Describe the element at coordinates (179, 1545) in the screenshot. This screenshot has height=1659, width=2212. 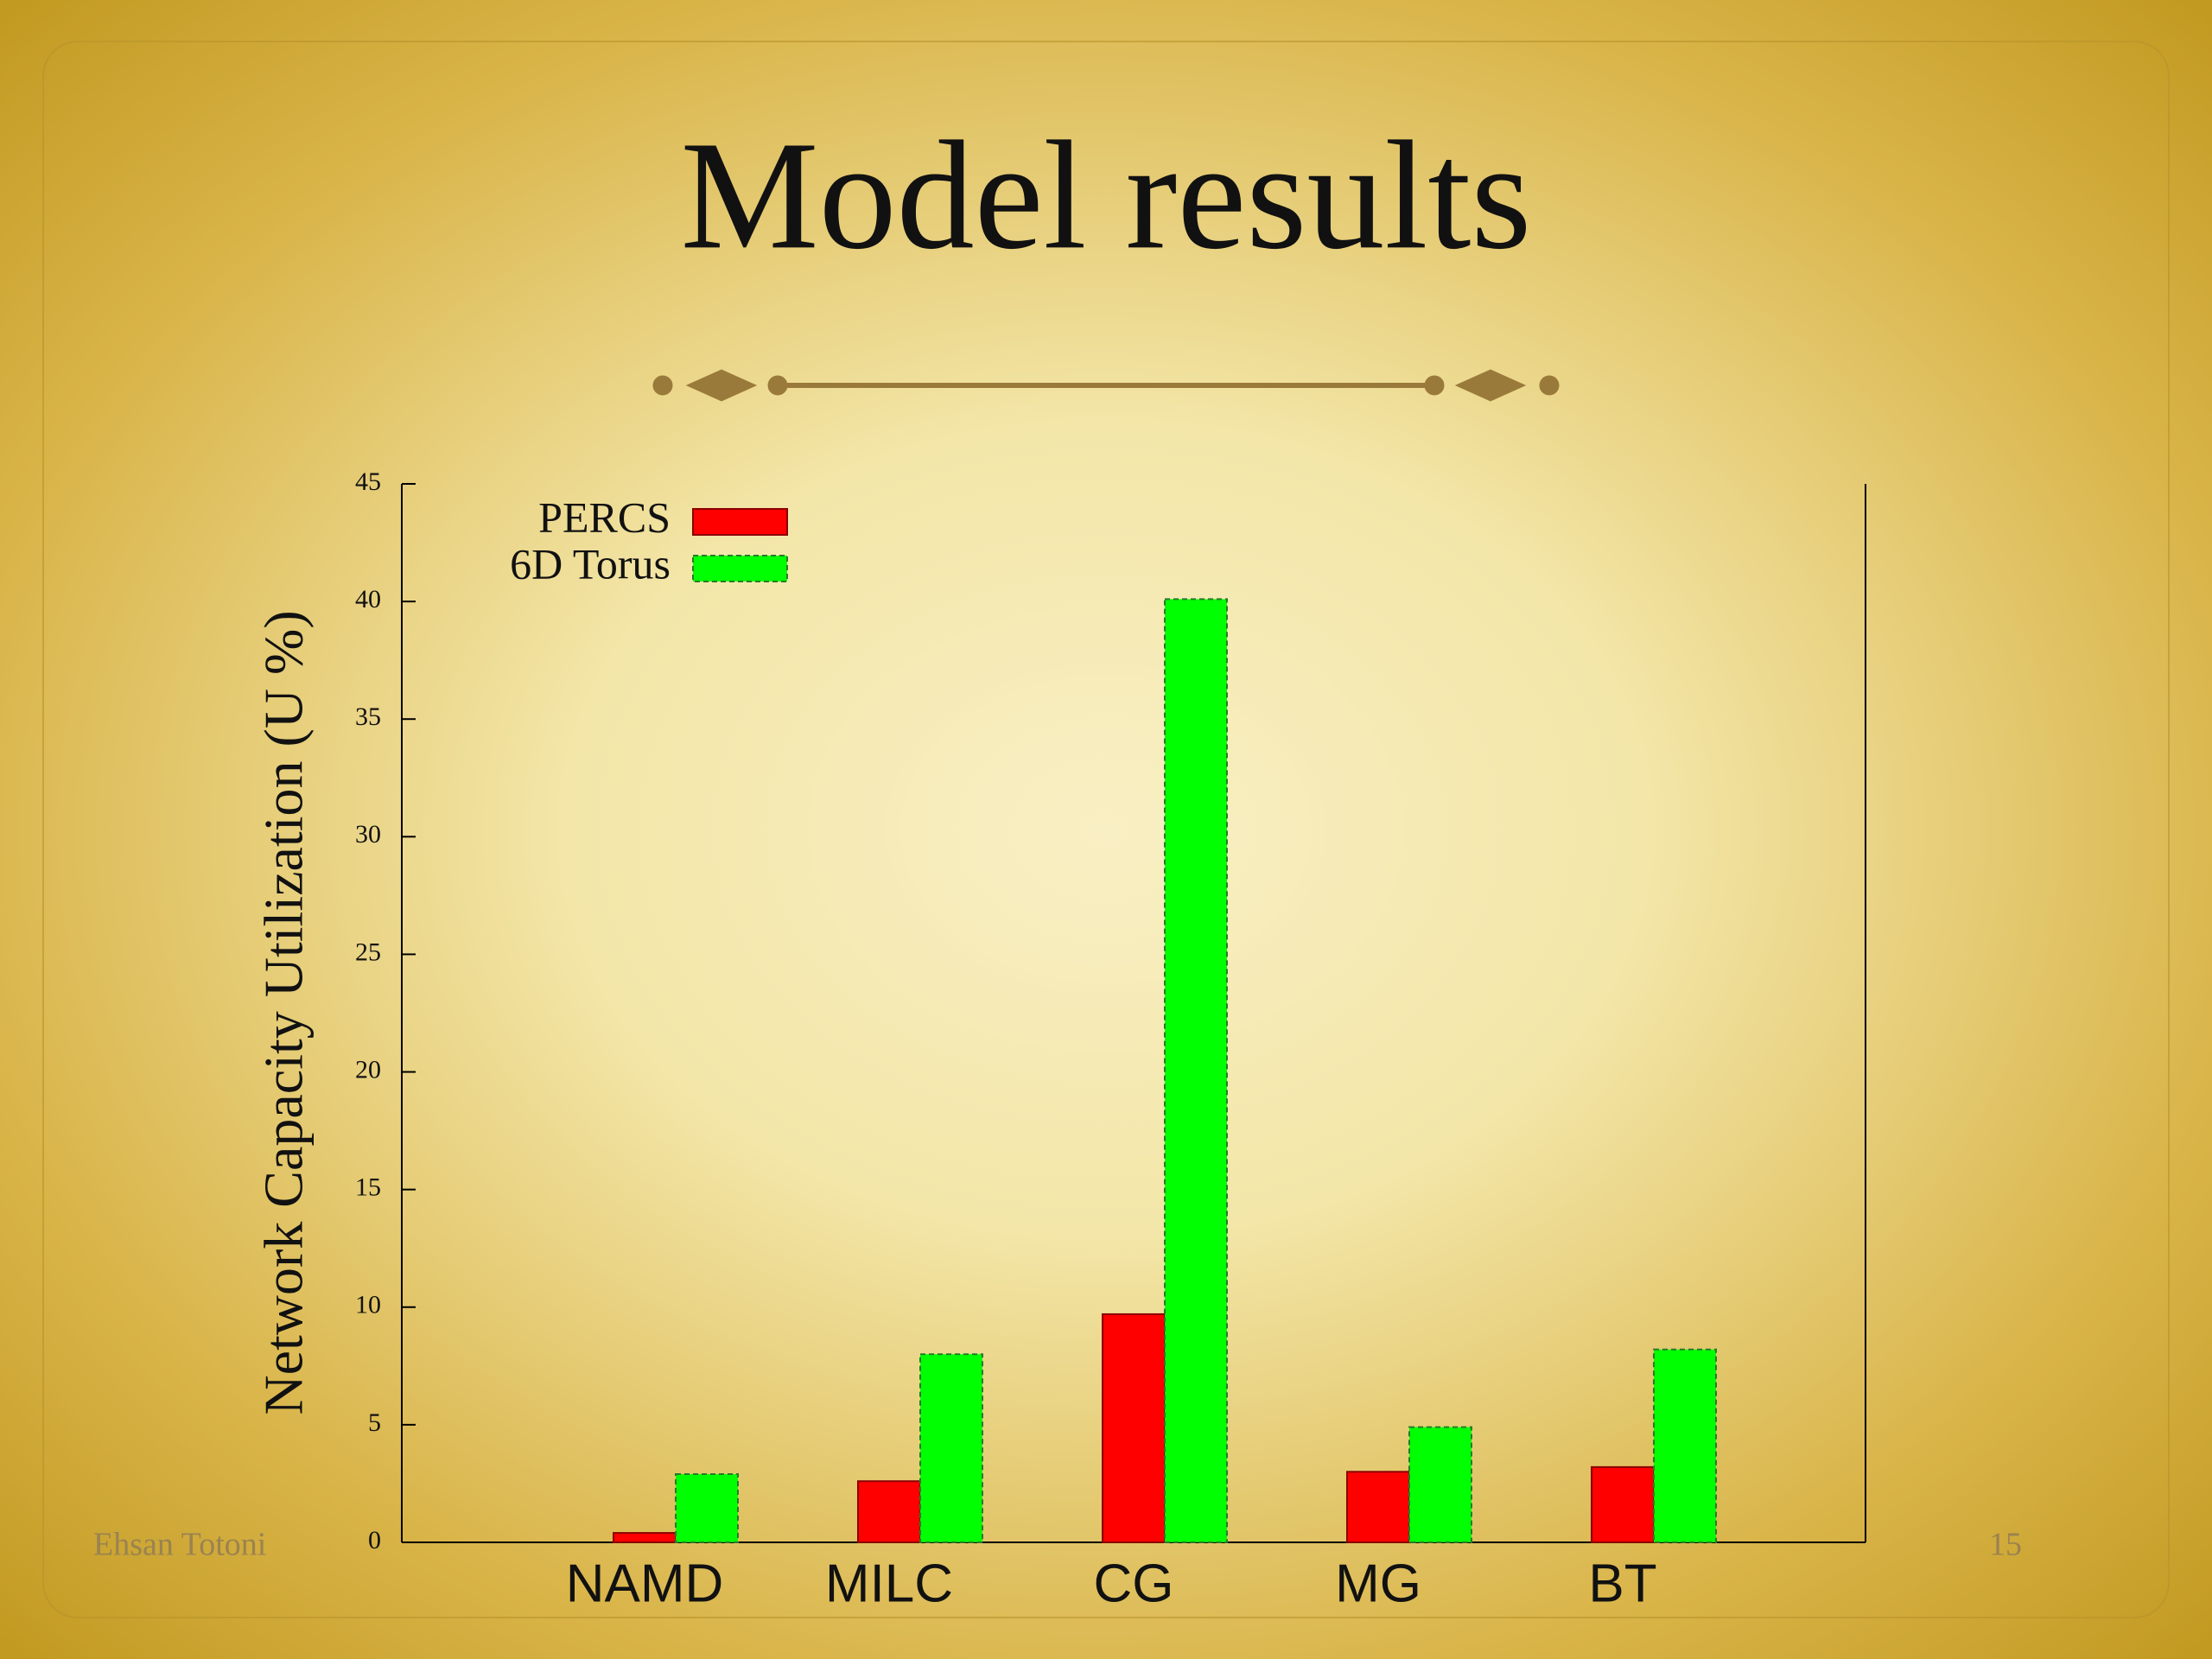
I see `footer: Ehsan Totoni` at that location.